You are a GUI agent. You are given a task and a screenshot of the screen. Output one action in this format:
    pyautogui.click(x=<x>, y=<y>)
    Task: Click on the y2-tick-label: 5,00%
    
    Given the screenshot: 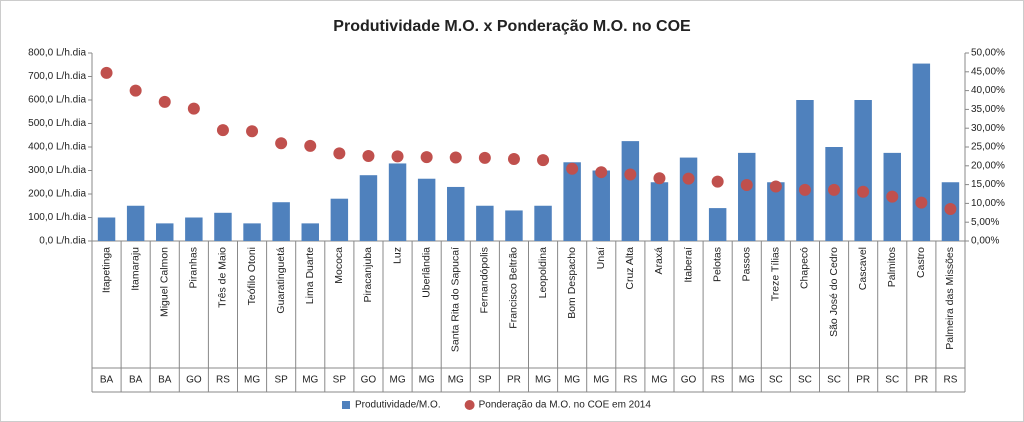 What is the action you would take?
    pyautogui.click(x=985, y=222)
    